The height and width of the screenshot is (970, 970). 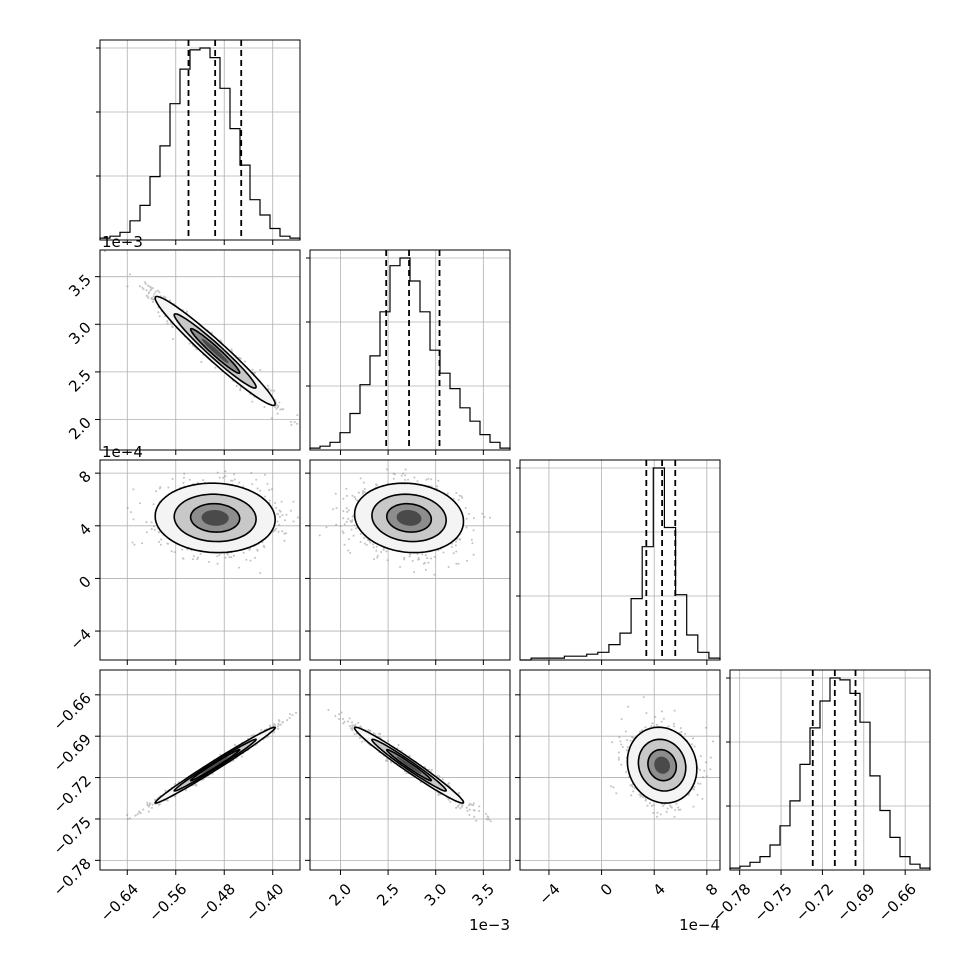 What do you see at coordinates (549, 894) in the screenshot?
I see `x-tick-label: −4` at bounding box center [549, 894].